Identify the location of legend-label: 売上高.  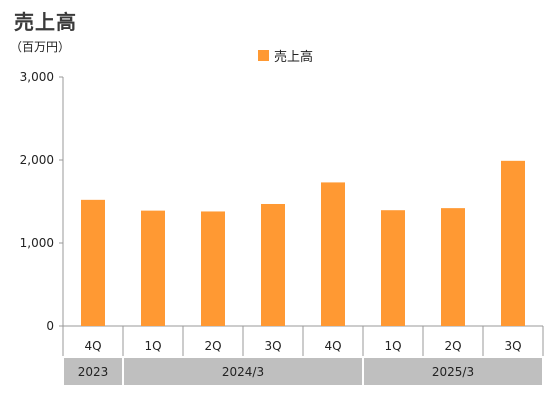
(294, 57).